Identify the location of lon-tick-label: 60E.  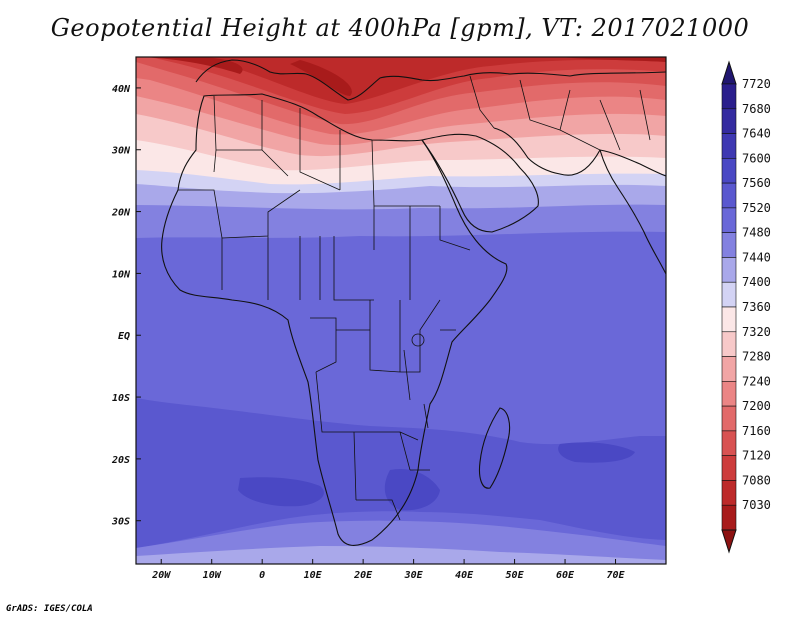
(565, 575).